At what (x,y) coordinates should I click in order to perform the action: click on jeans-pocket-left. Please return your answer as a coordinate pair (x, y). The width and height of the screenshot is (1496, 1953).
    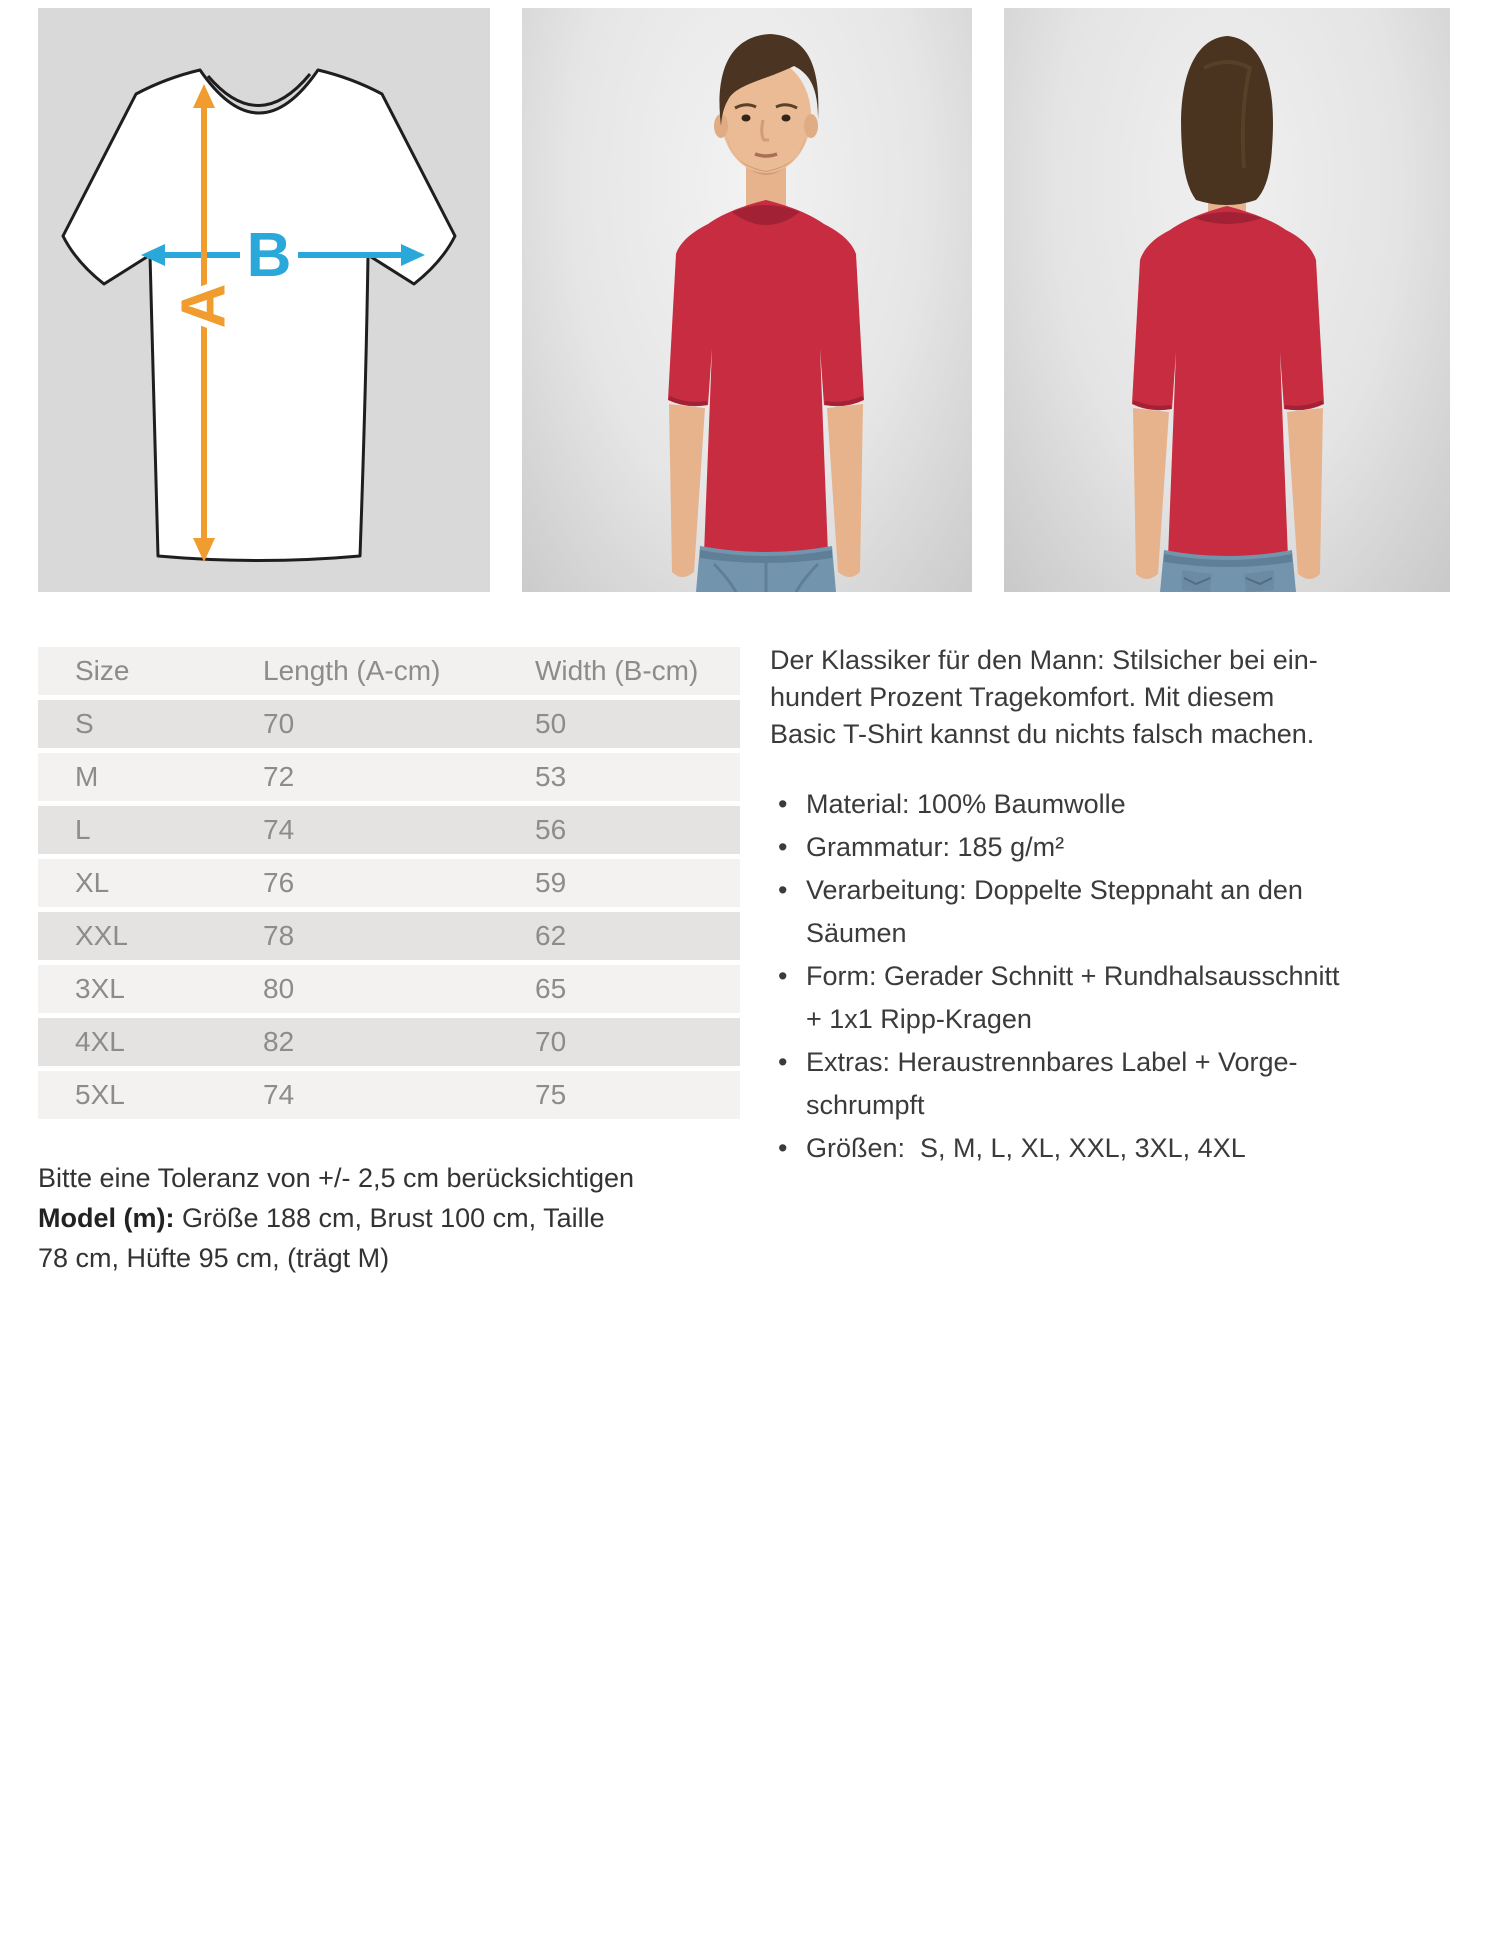
    Looking at the image, I should click on (725, 577).